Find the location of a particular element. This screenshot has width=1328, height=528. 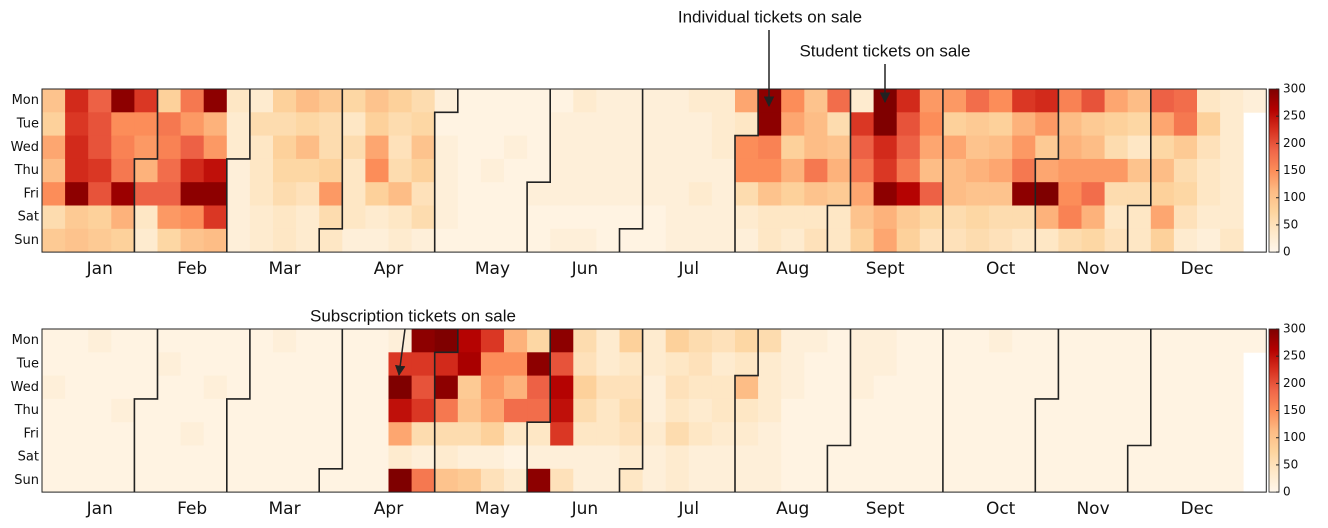

month-label: May is located at coordinates (492, 509).